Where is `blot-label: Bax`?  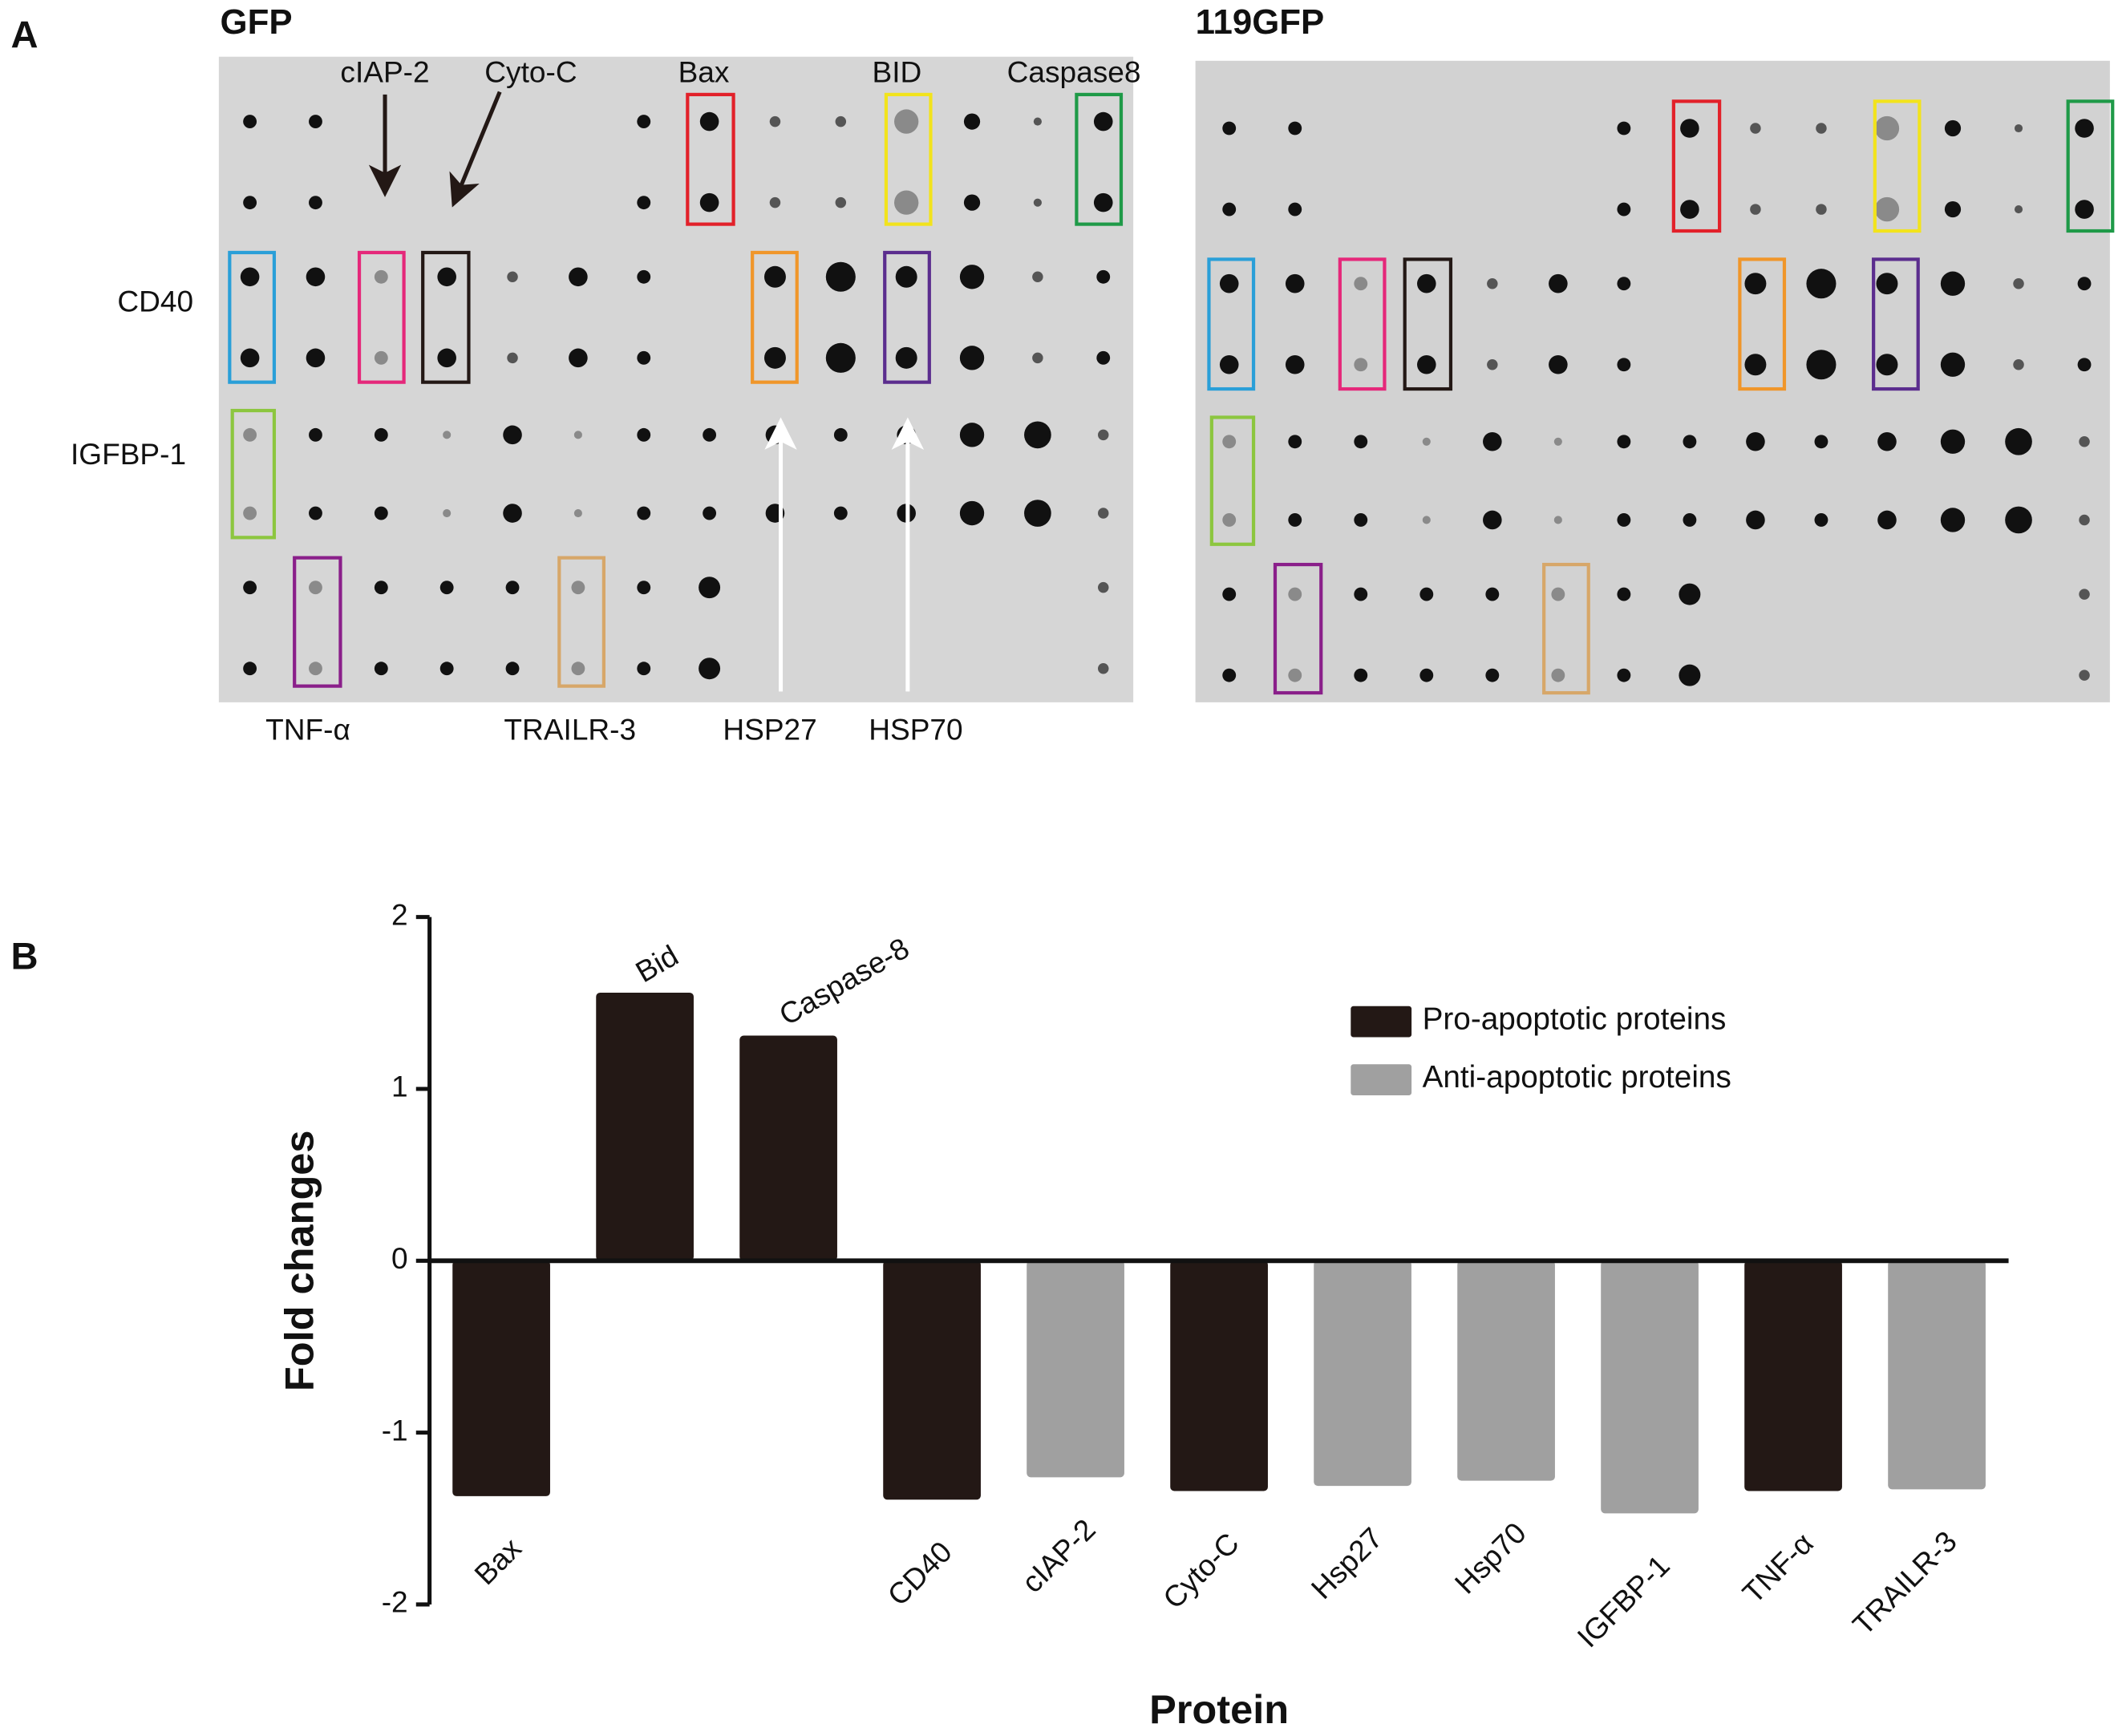
blot-label: Bax is located at coordinates (704, 71).